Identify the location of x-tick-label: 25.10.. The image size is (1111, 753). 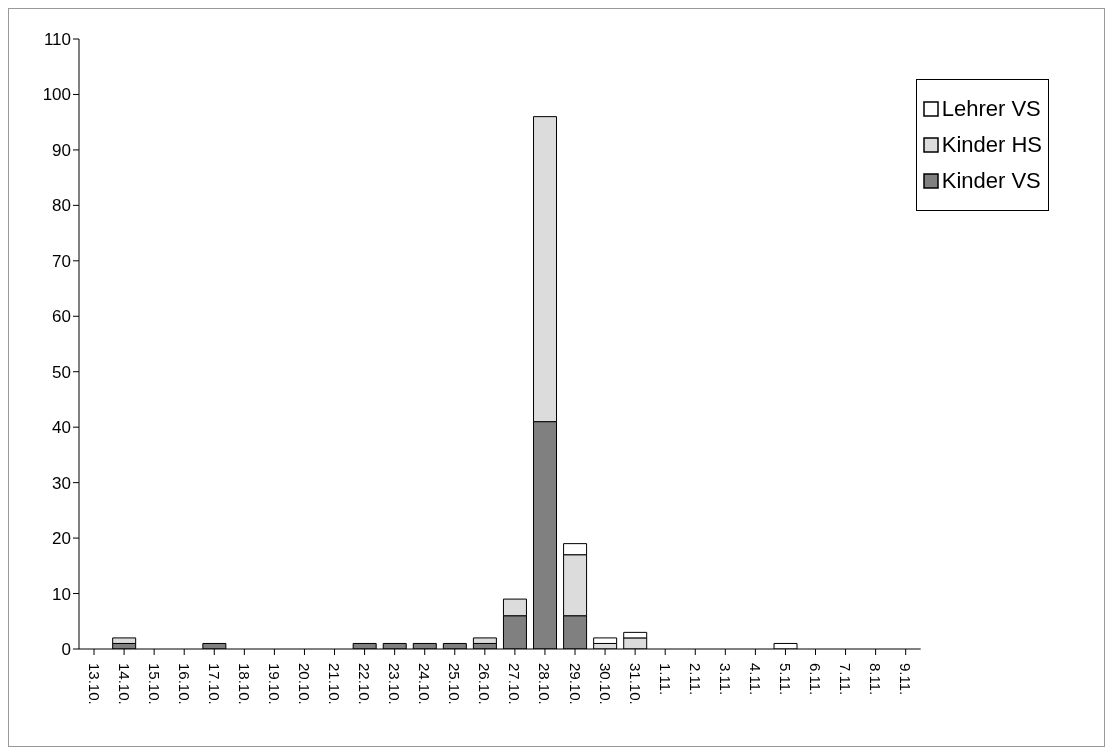
(455, 684).